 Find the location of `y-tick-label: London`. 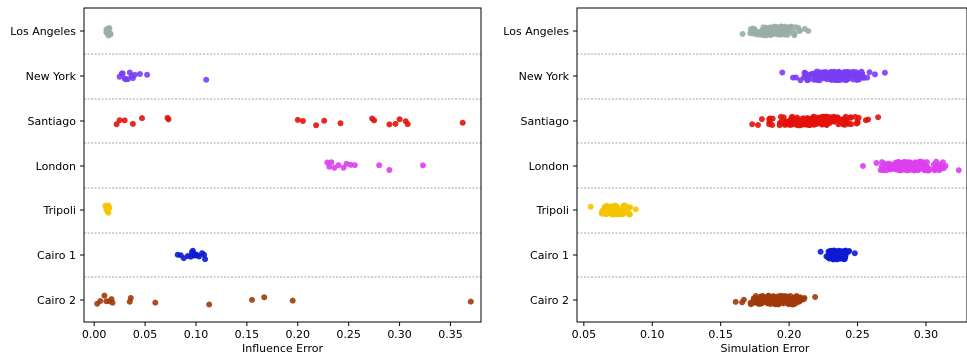

y-tick-label: London is located at coordinates (56, 166).